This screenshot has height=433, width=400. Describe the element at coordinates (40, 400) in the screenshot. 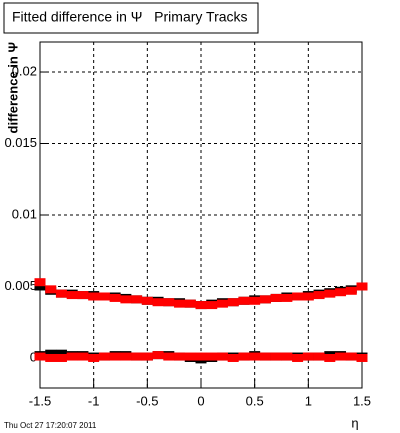

I see `x-tick-label: -1.5` at that location.